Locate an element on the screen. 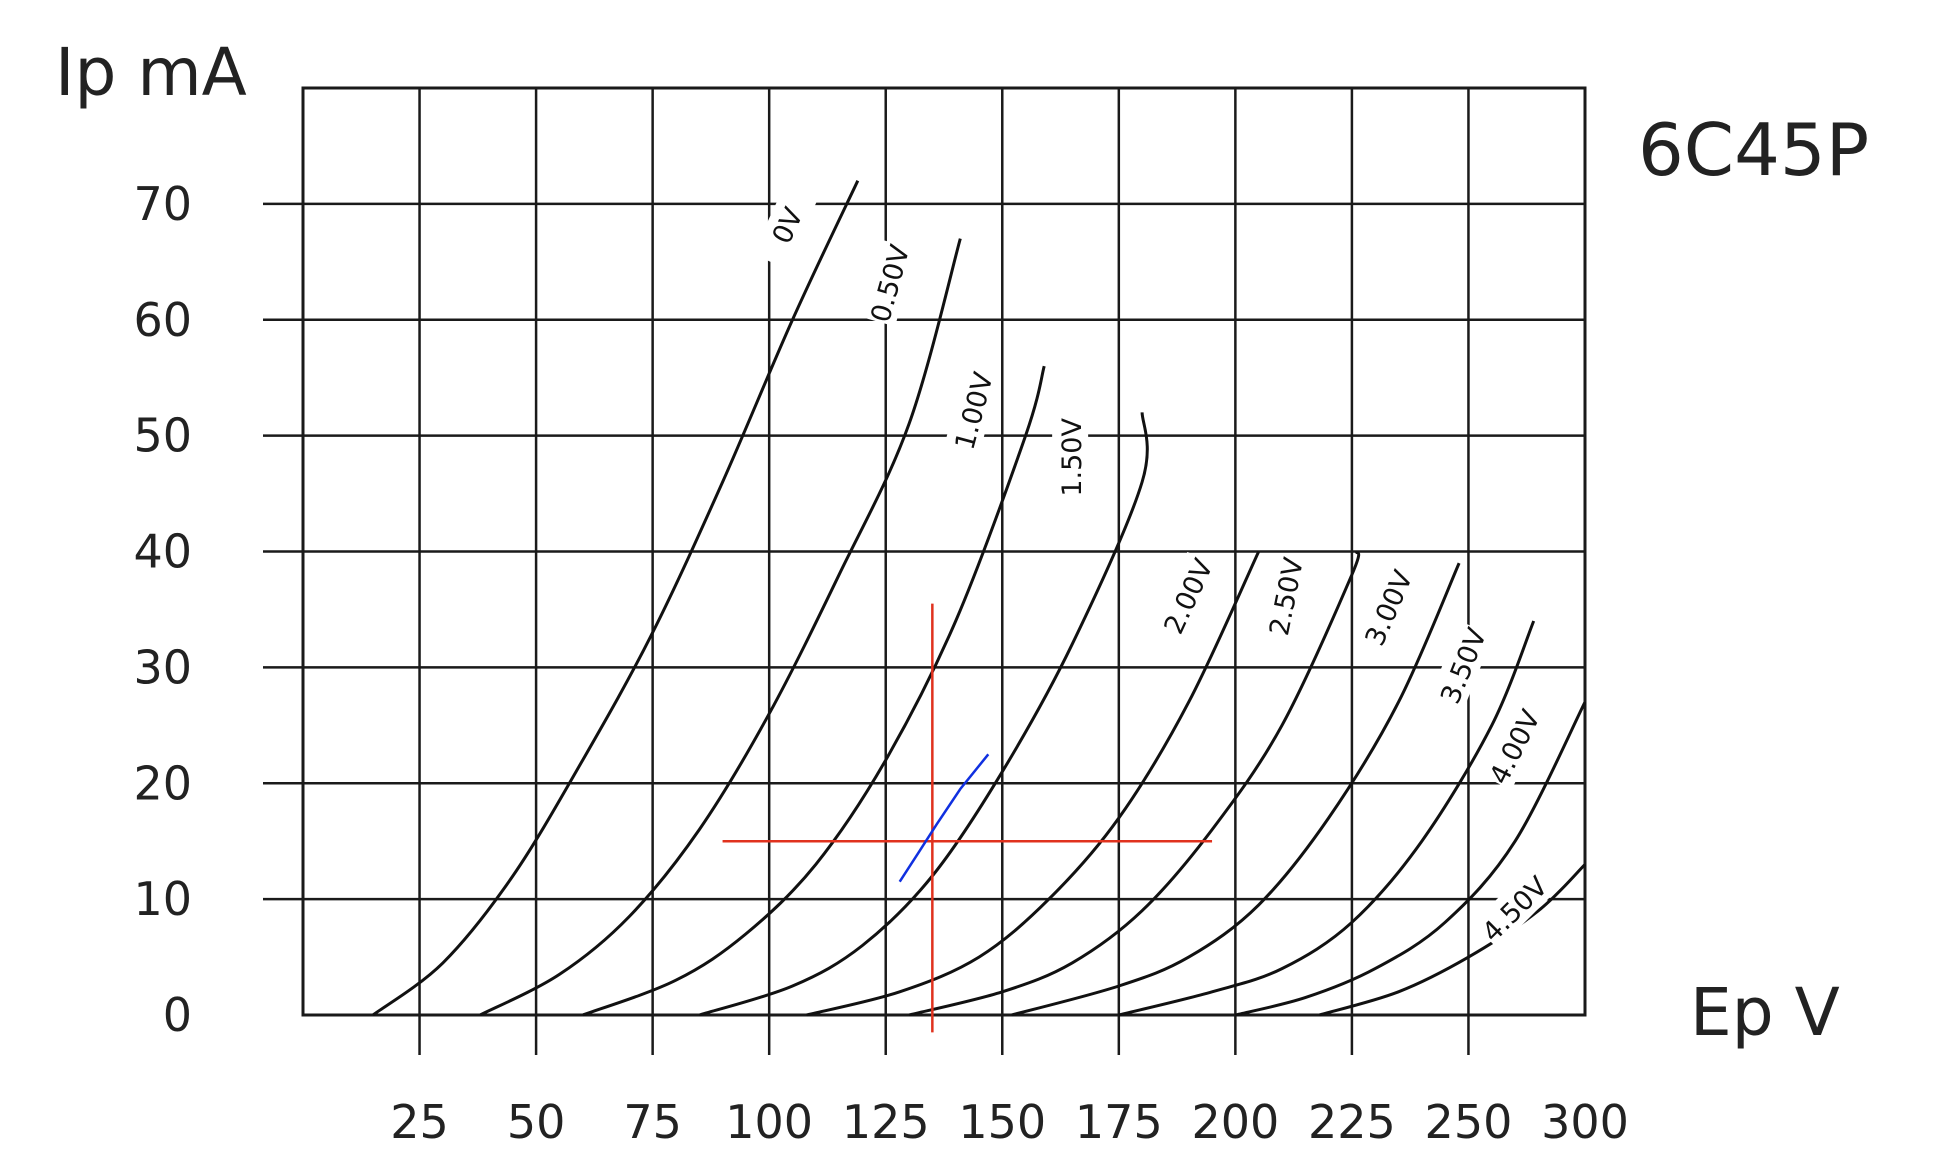 This screenshot has height=1174, width=1950. y-tick-label: 30 is located at coordinates (162, 667).